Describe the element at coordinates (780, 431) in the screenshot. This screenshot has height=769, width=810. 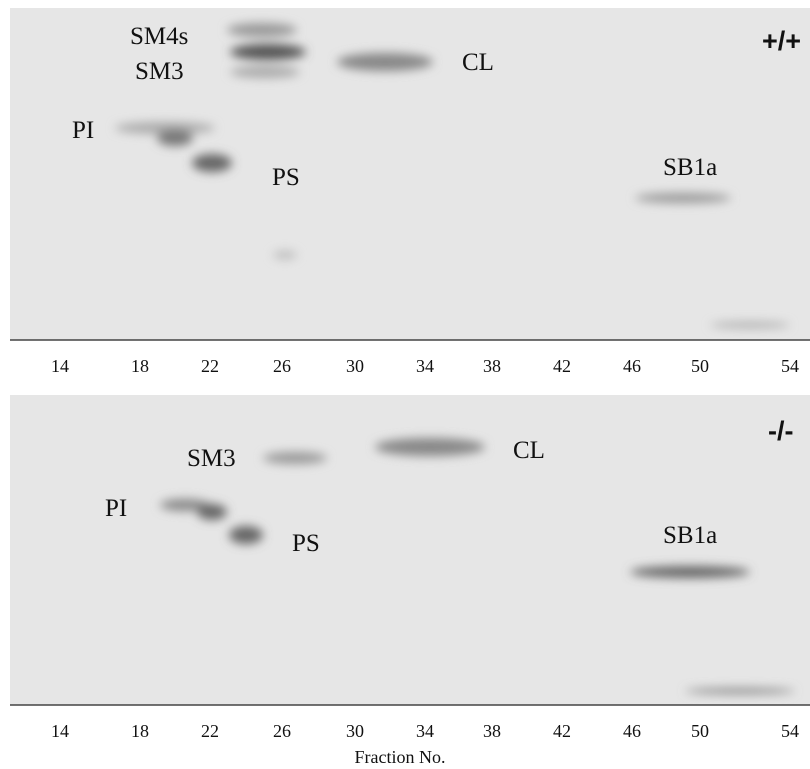
I see `genotype: -/-` at that location.